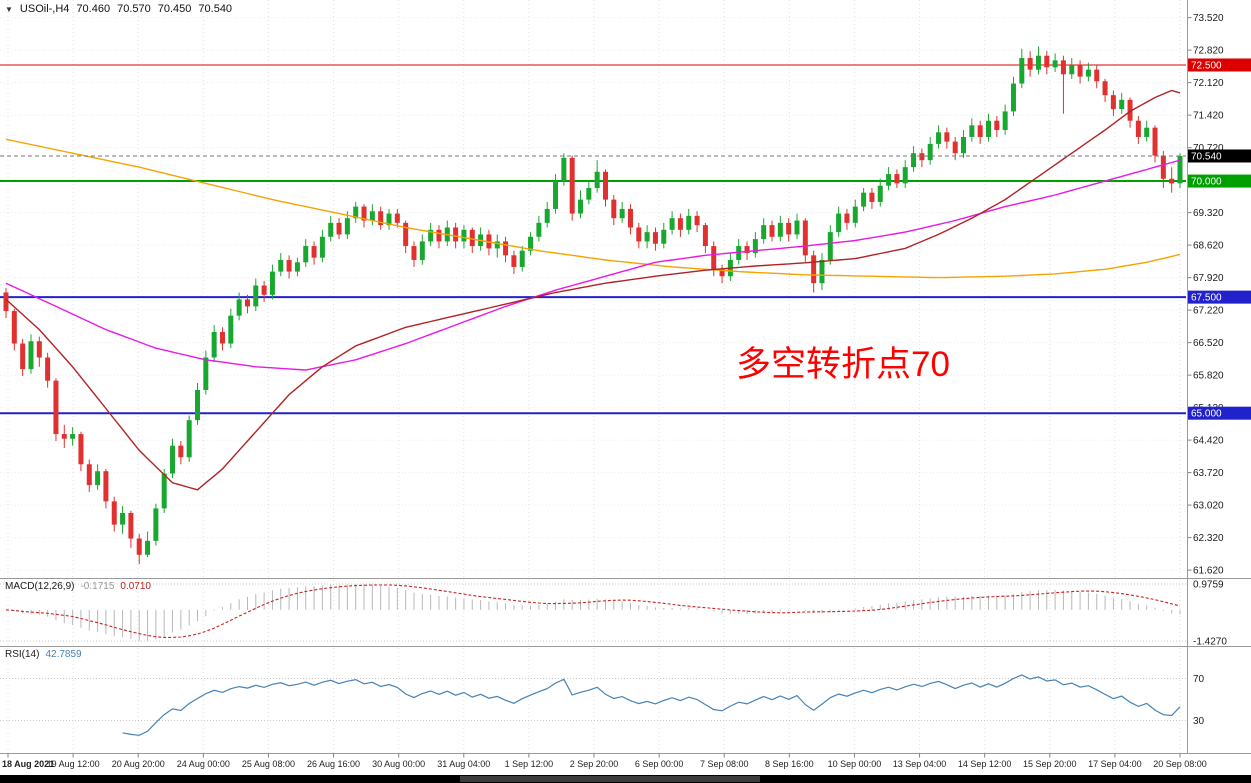  Describe the element at coordinates (134, 9) in the screenshot. I see `high-value: 70.570` at that location.